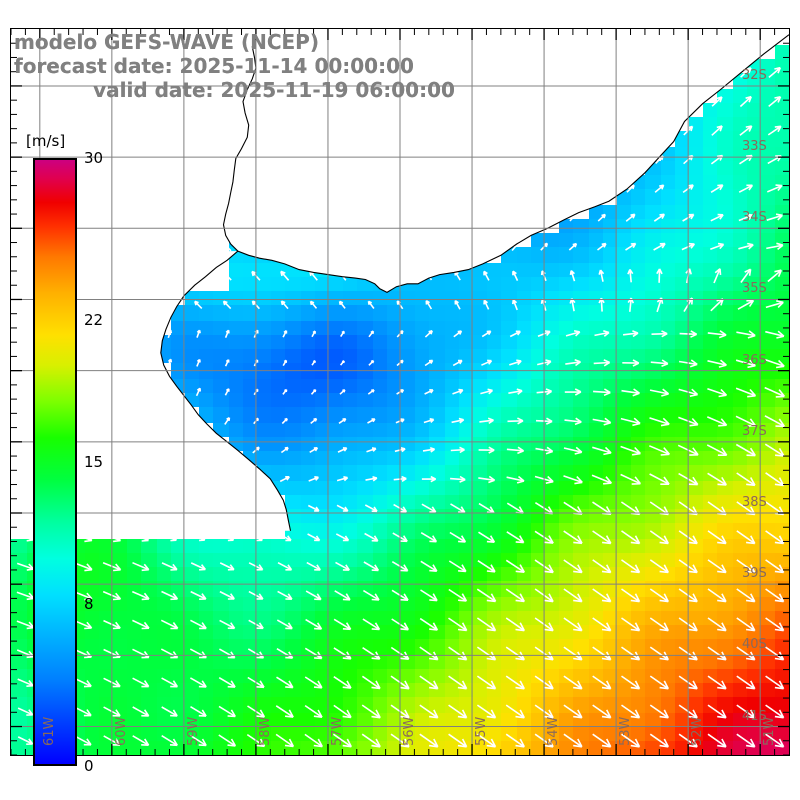 Image resolution: width=800 pixels, height=800 pixels. Describe the element at coordinates (754, 716) in the screenshot. I see `latitude-label-41s: 41S` at that location.